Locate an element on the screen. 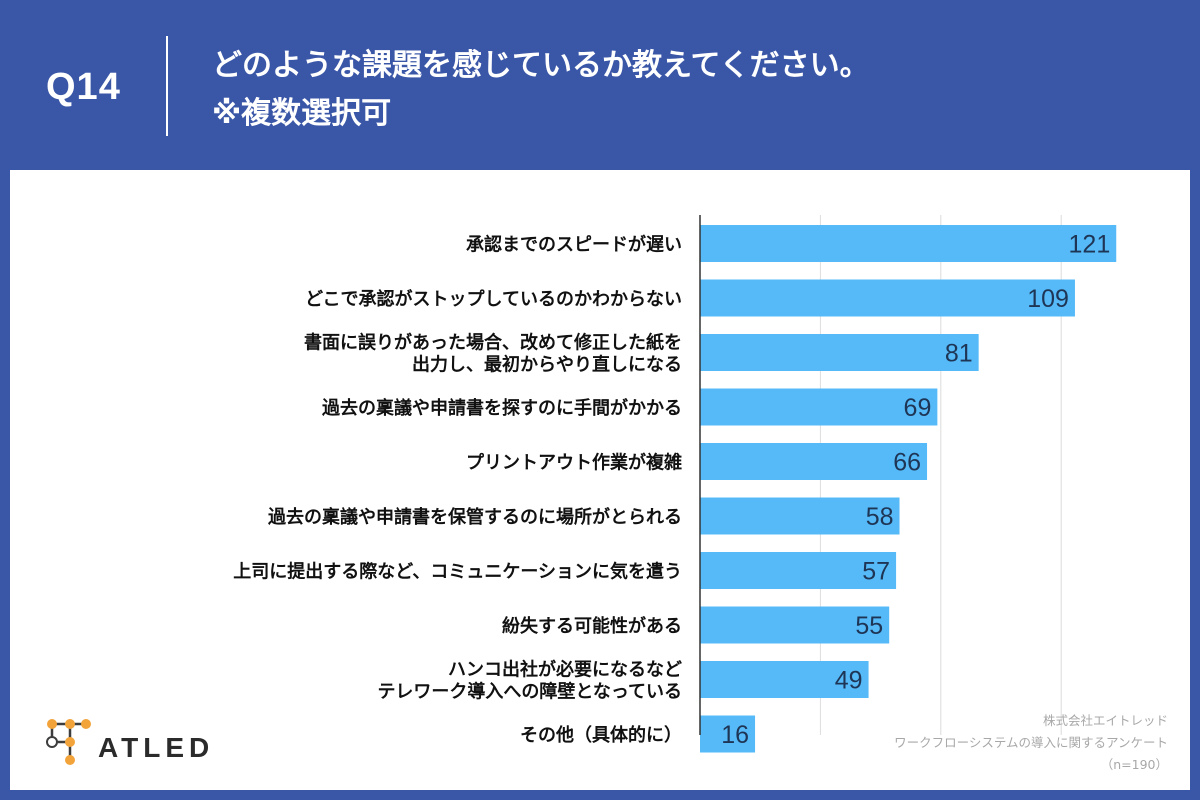 This screenshot has height=800, width=1200. source-line3: （n=190） is located at coordinates (1134, 764).